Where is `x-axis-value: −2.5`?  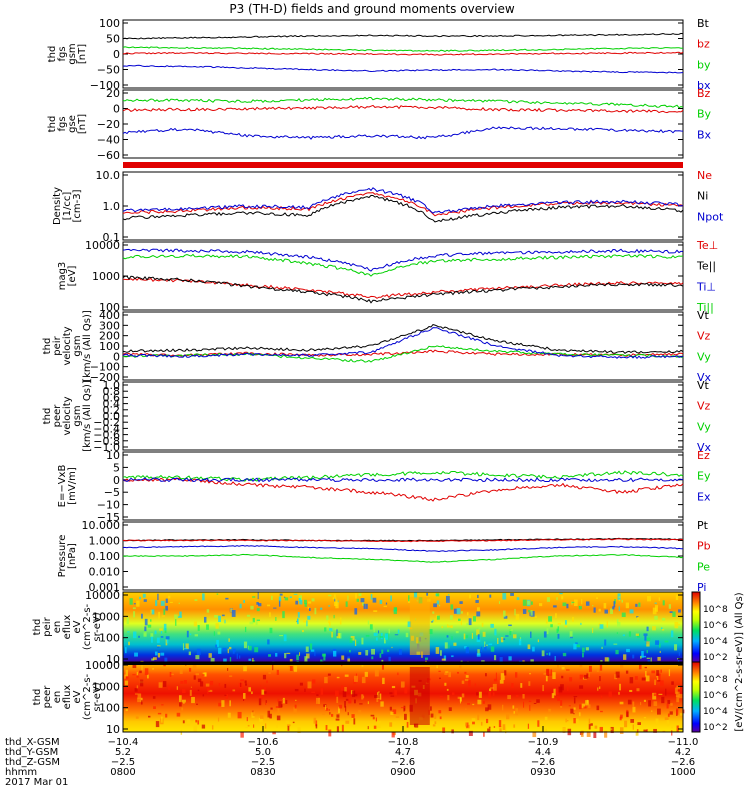 x-axis-value: −2.5 is located at coordinates (123, 762).